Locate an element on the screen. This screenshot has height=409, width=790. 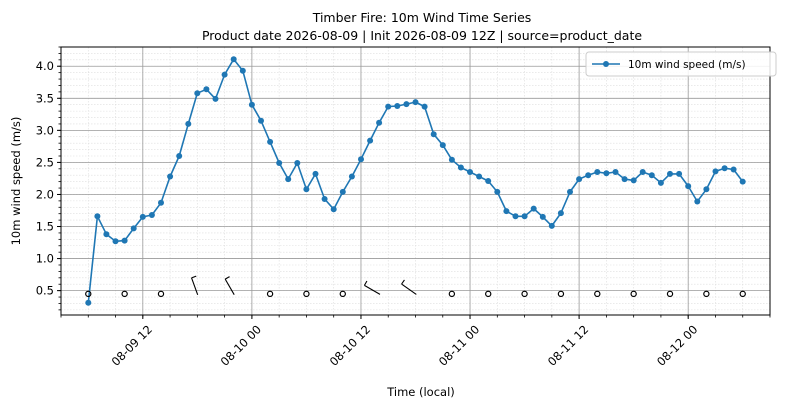
x-tick-label: 08-10 00 is located at coordinates (241, 345).